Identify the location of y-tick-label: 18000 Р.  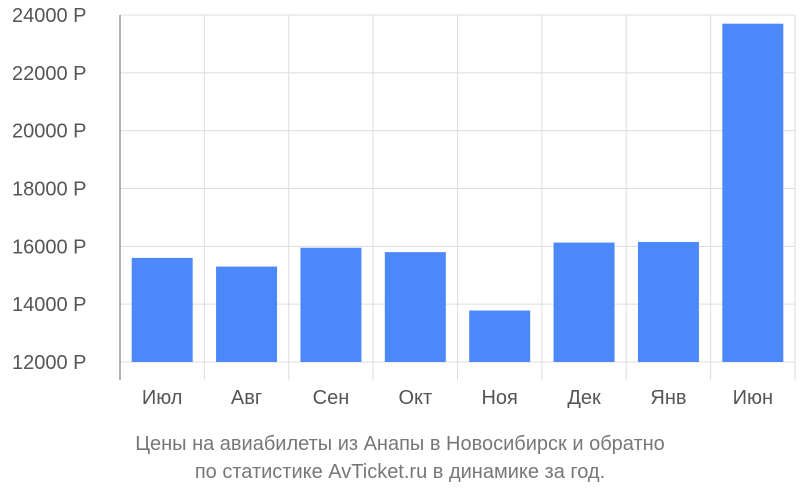
(49, 190).